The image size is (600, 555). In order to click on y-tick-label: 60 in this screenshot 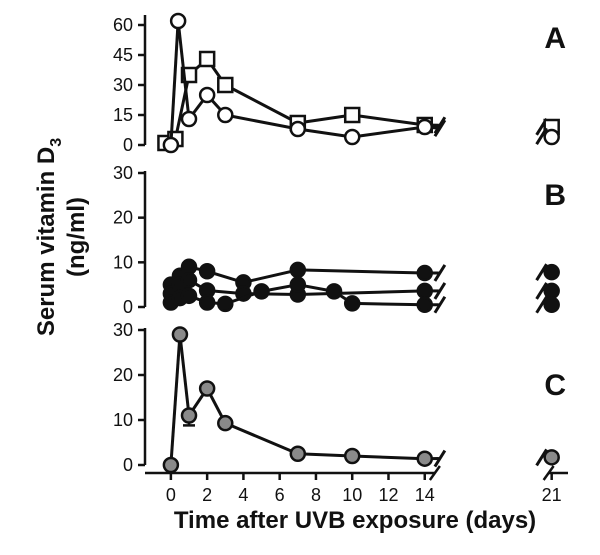, I will do `click(123, 25)`.